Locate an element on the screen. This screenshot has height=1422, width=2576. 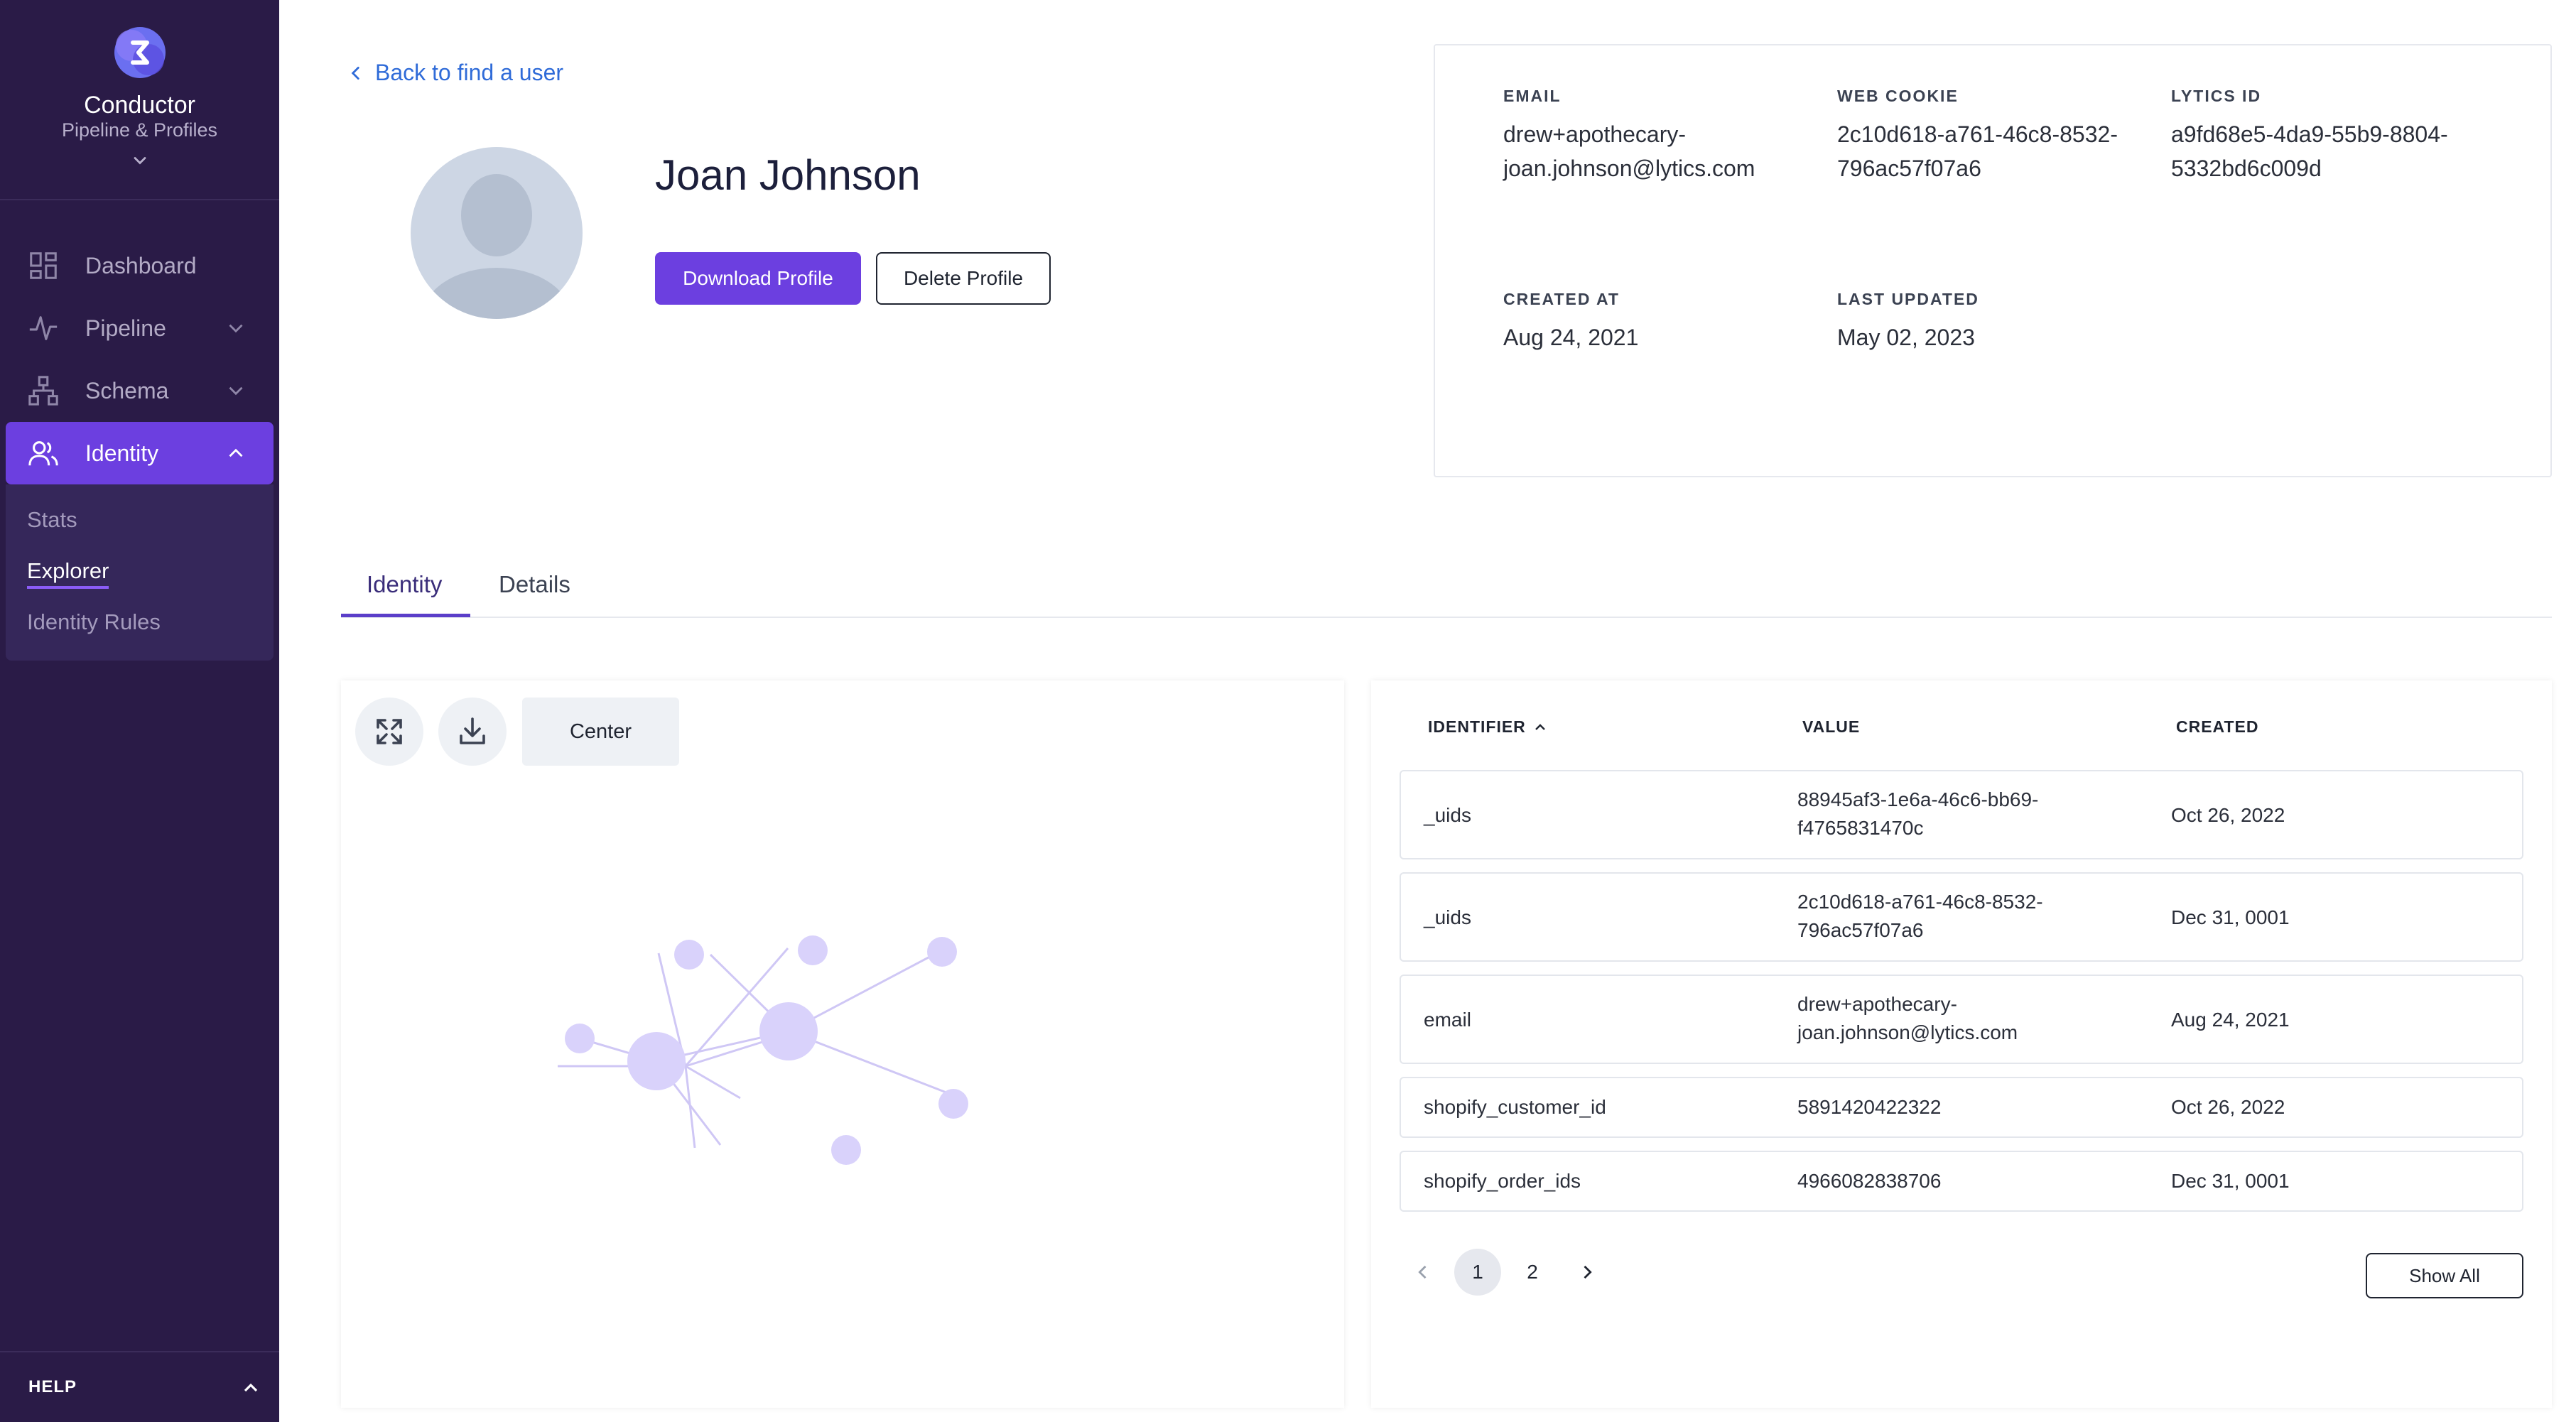
back-link: Back to find a user is located at coordinates (455, 73).